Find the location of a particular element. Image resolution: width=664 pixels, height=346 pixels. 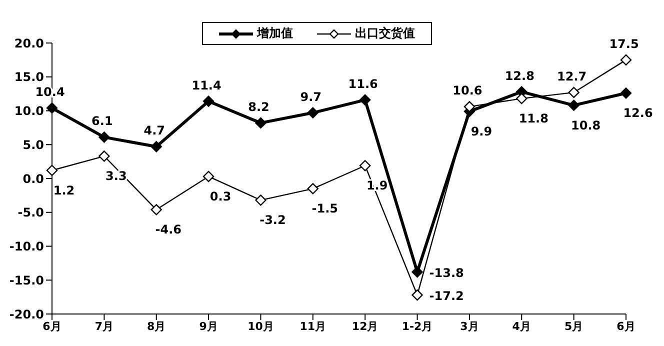

data-label: 10.6 is located at coordinates (467, 91).